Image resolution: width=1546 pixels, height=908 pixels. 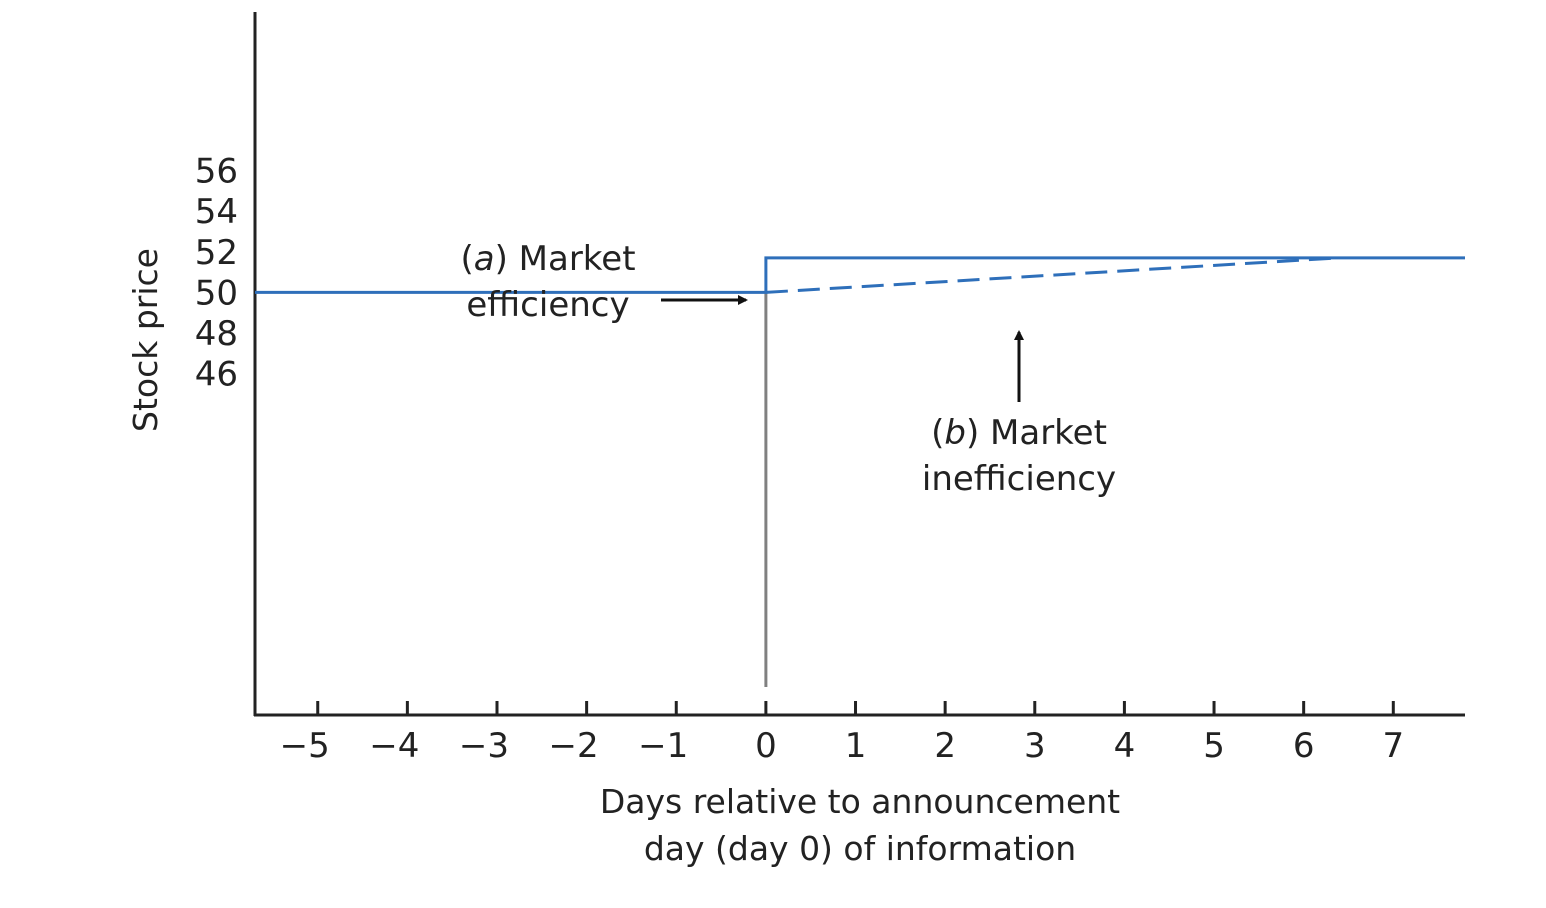 I want to click on x-tick-label: 1, so click(x=856, y=746).